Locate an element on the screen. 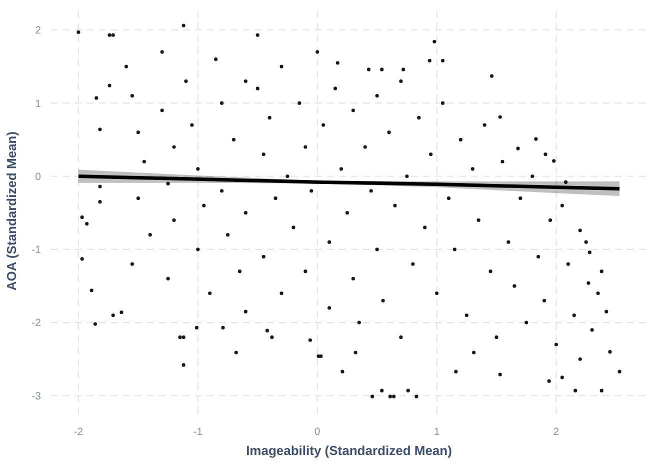 The width and height of the screenshot is (649, 466). y-tick-label: -2 is located at coordinates (37, 323).